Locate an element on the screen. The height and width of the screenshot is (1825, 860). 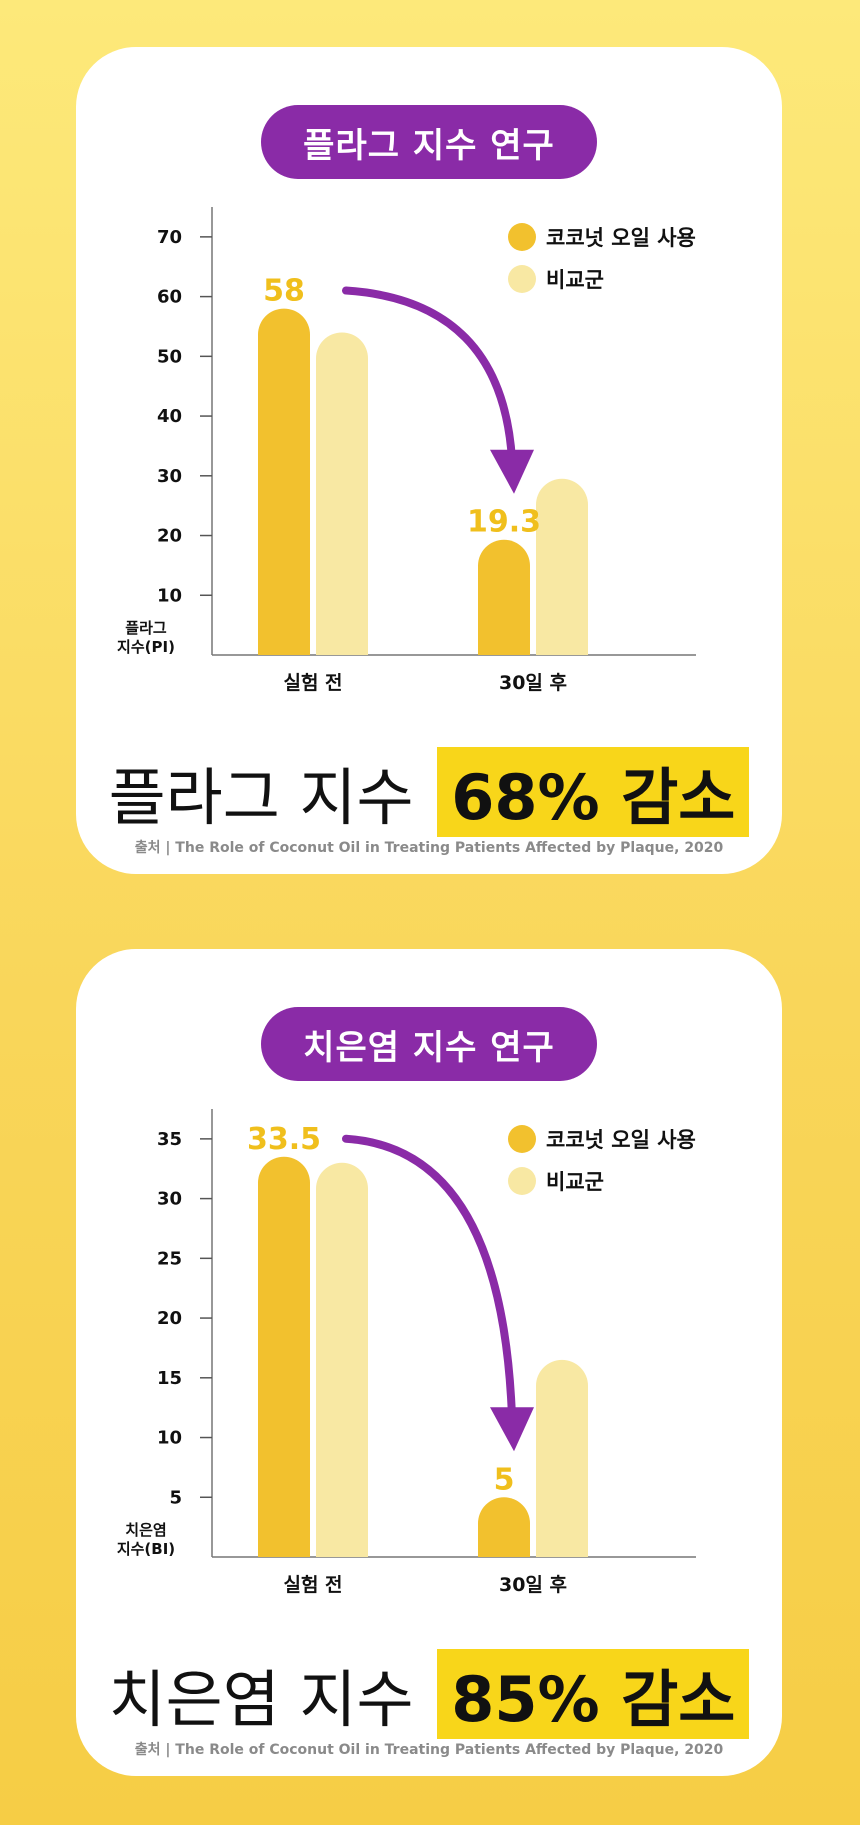
y-tick-label: 60 is located at coordinates (169, 297).